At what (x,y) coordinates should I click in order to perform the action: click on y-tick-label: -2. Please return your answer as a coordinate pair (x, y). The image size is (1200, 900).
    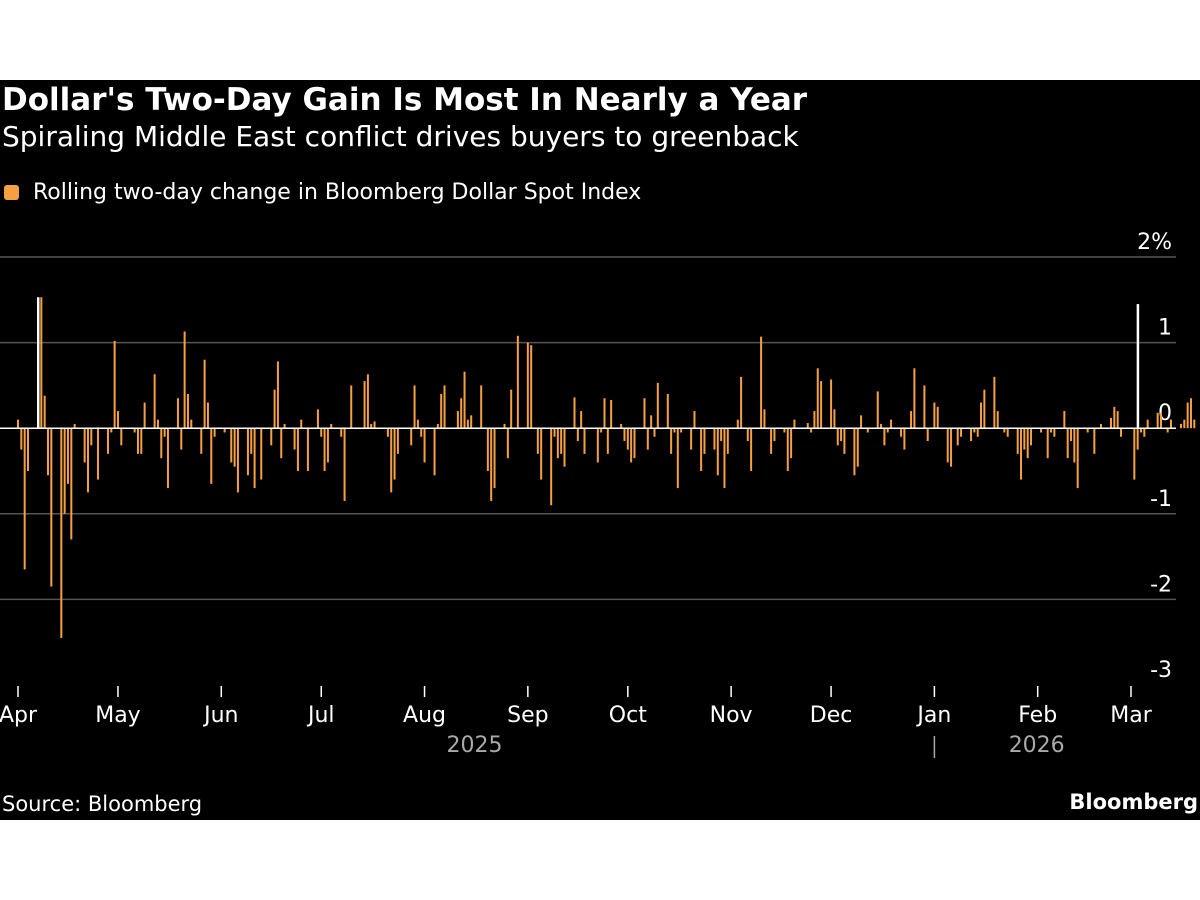
    Looking at the image, I should click on (1161, 584).